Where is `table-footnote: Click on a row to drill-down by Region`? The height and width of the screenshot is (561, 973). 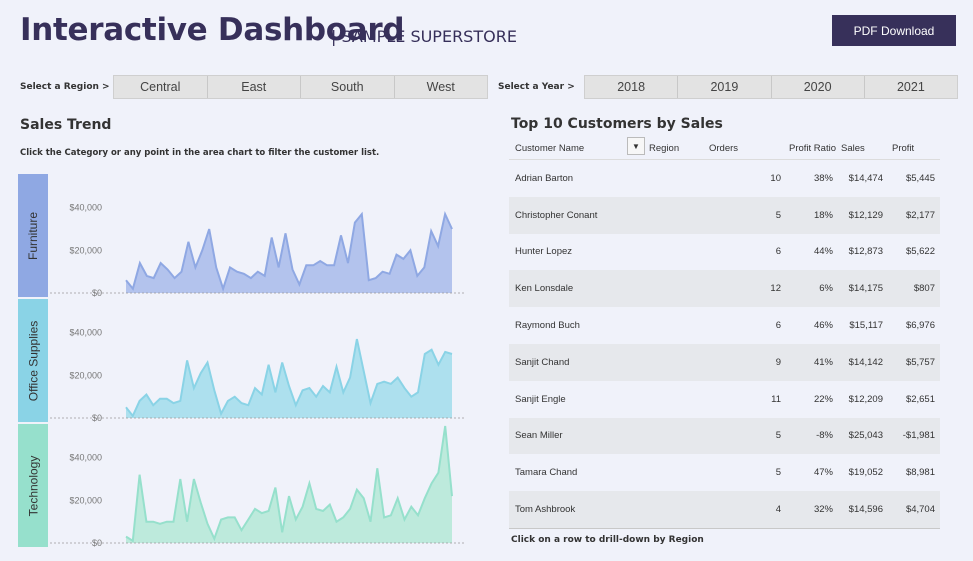
table-footnote: Click on a row to drill-down by Region is located at coordinates (607, 540).